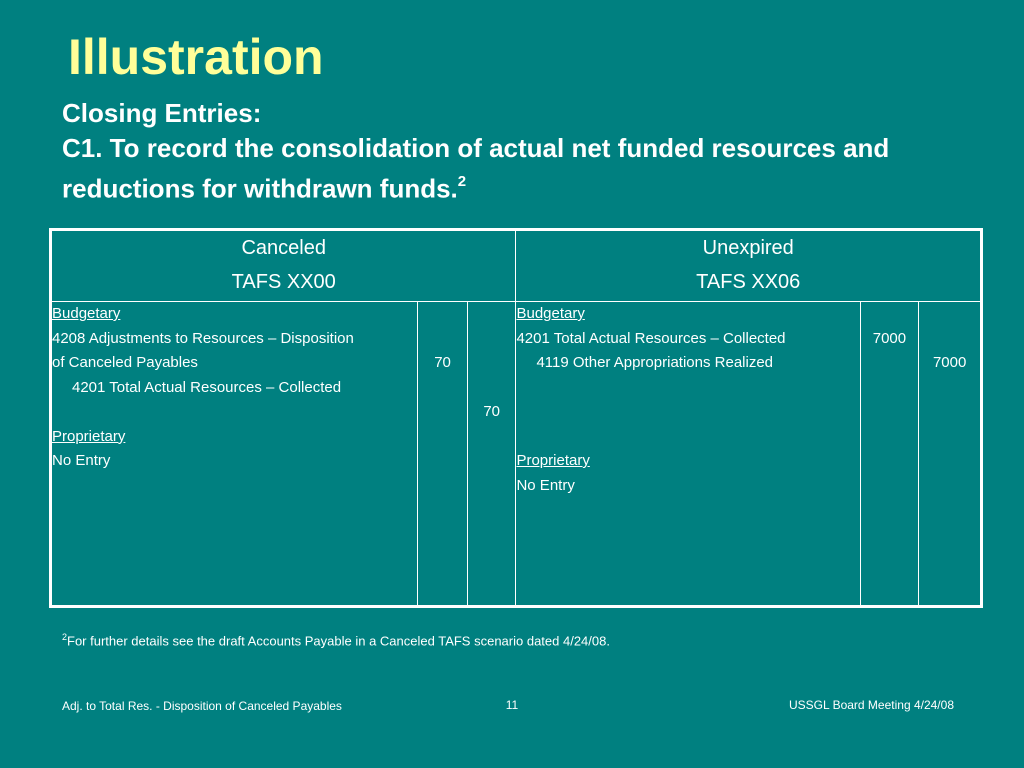 Image resolution: width=1024 pixels, height=768 pixels. What do you see at coordinates (748, 265) in the screenshot?
I see `unexpired-tafs-header: Unexpired TAFS XX06` at bounding box center [748, 265].